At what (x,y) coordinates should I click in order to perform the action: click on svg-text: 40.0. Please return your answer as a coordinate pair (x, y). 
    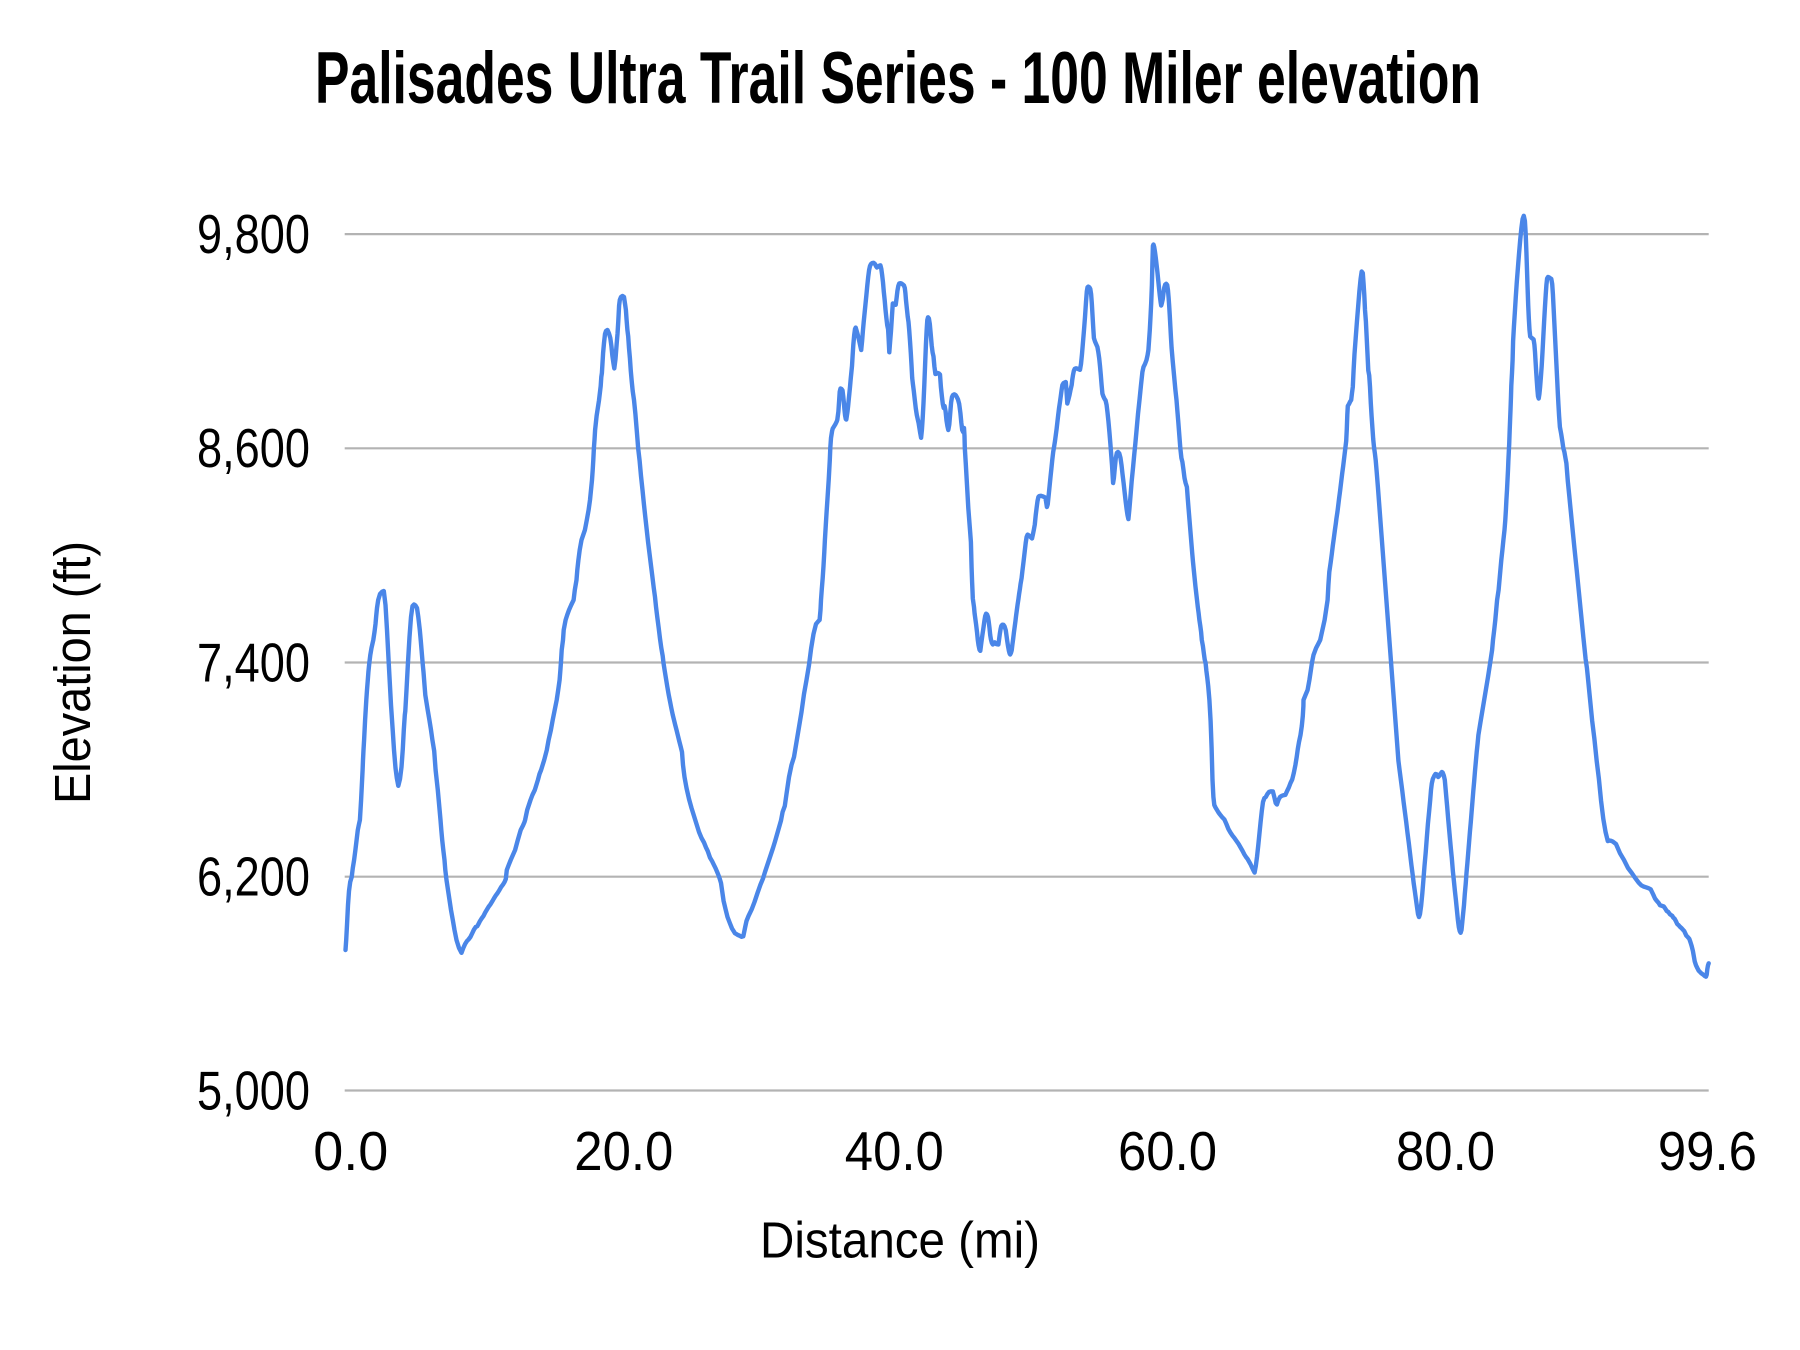
    Looking at the image, I should click on (894, 1151).